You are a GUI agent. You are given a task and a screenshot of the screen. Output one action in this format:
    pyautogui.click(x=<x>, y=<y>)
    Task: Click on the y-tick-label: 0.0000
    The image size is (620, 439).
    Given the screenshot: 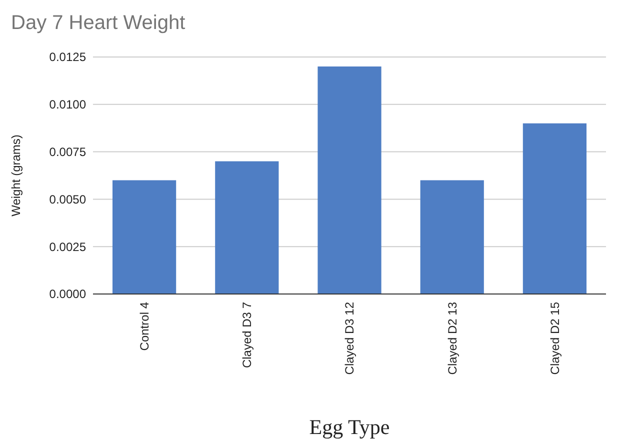 What is the action you would take?
    pyautogui.click(x=67, y=294)
    